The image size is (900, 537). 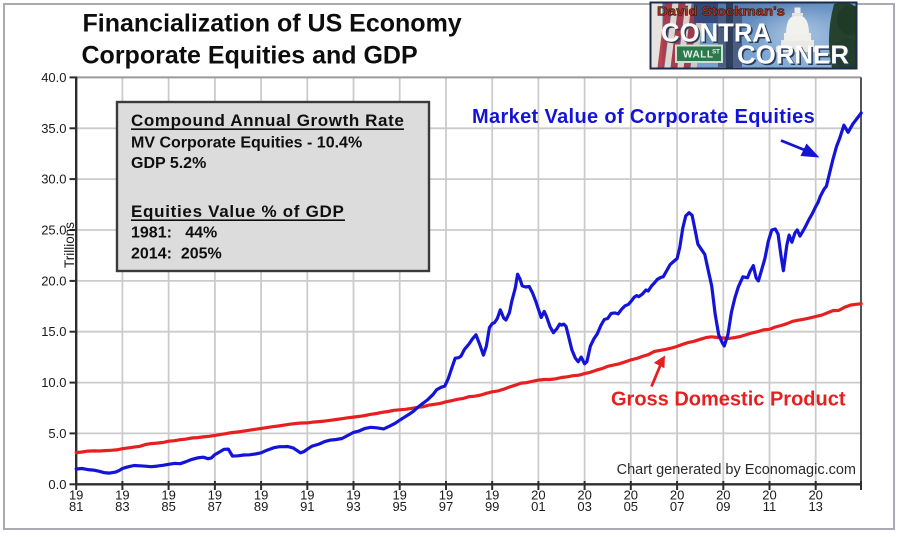 What do you see at coordinates (815, 506) in the screenshot?
I see `svg-text: 13` at bounding box center [815, 506].